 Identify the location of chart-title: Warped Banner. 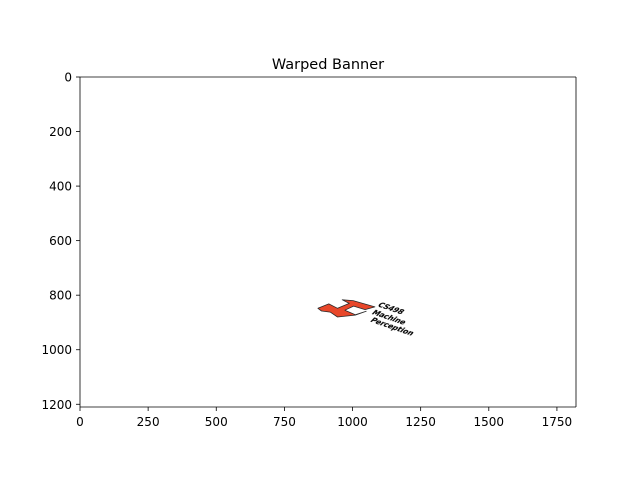
(328, 65).